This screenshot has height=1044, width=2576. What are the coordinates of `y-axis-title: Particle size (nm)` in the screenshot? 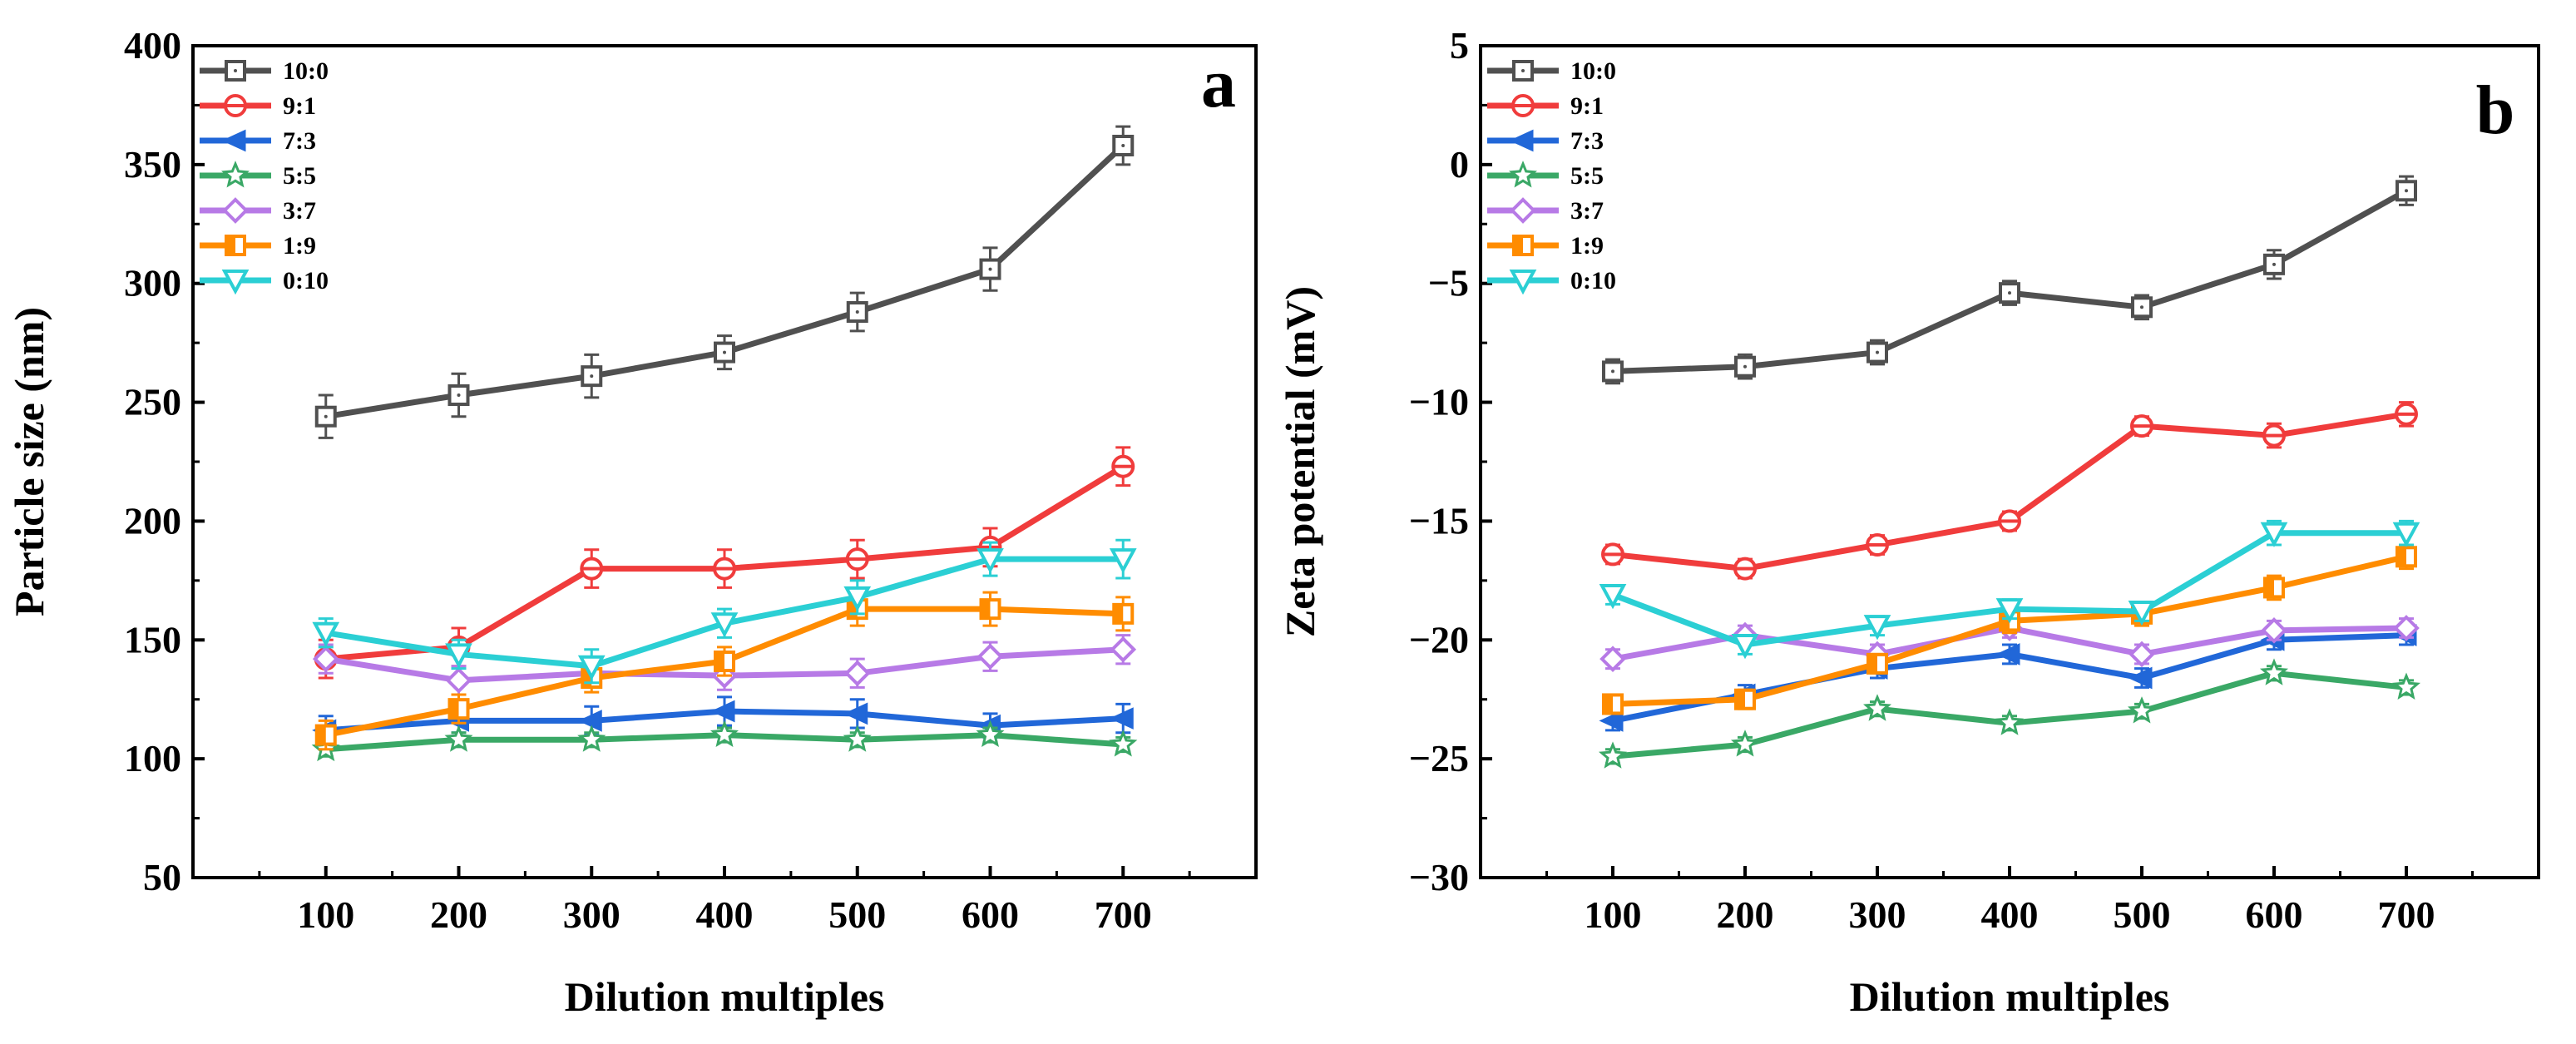 It's located at (29, 461).